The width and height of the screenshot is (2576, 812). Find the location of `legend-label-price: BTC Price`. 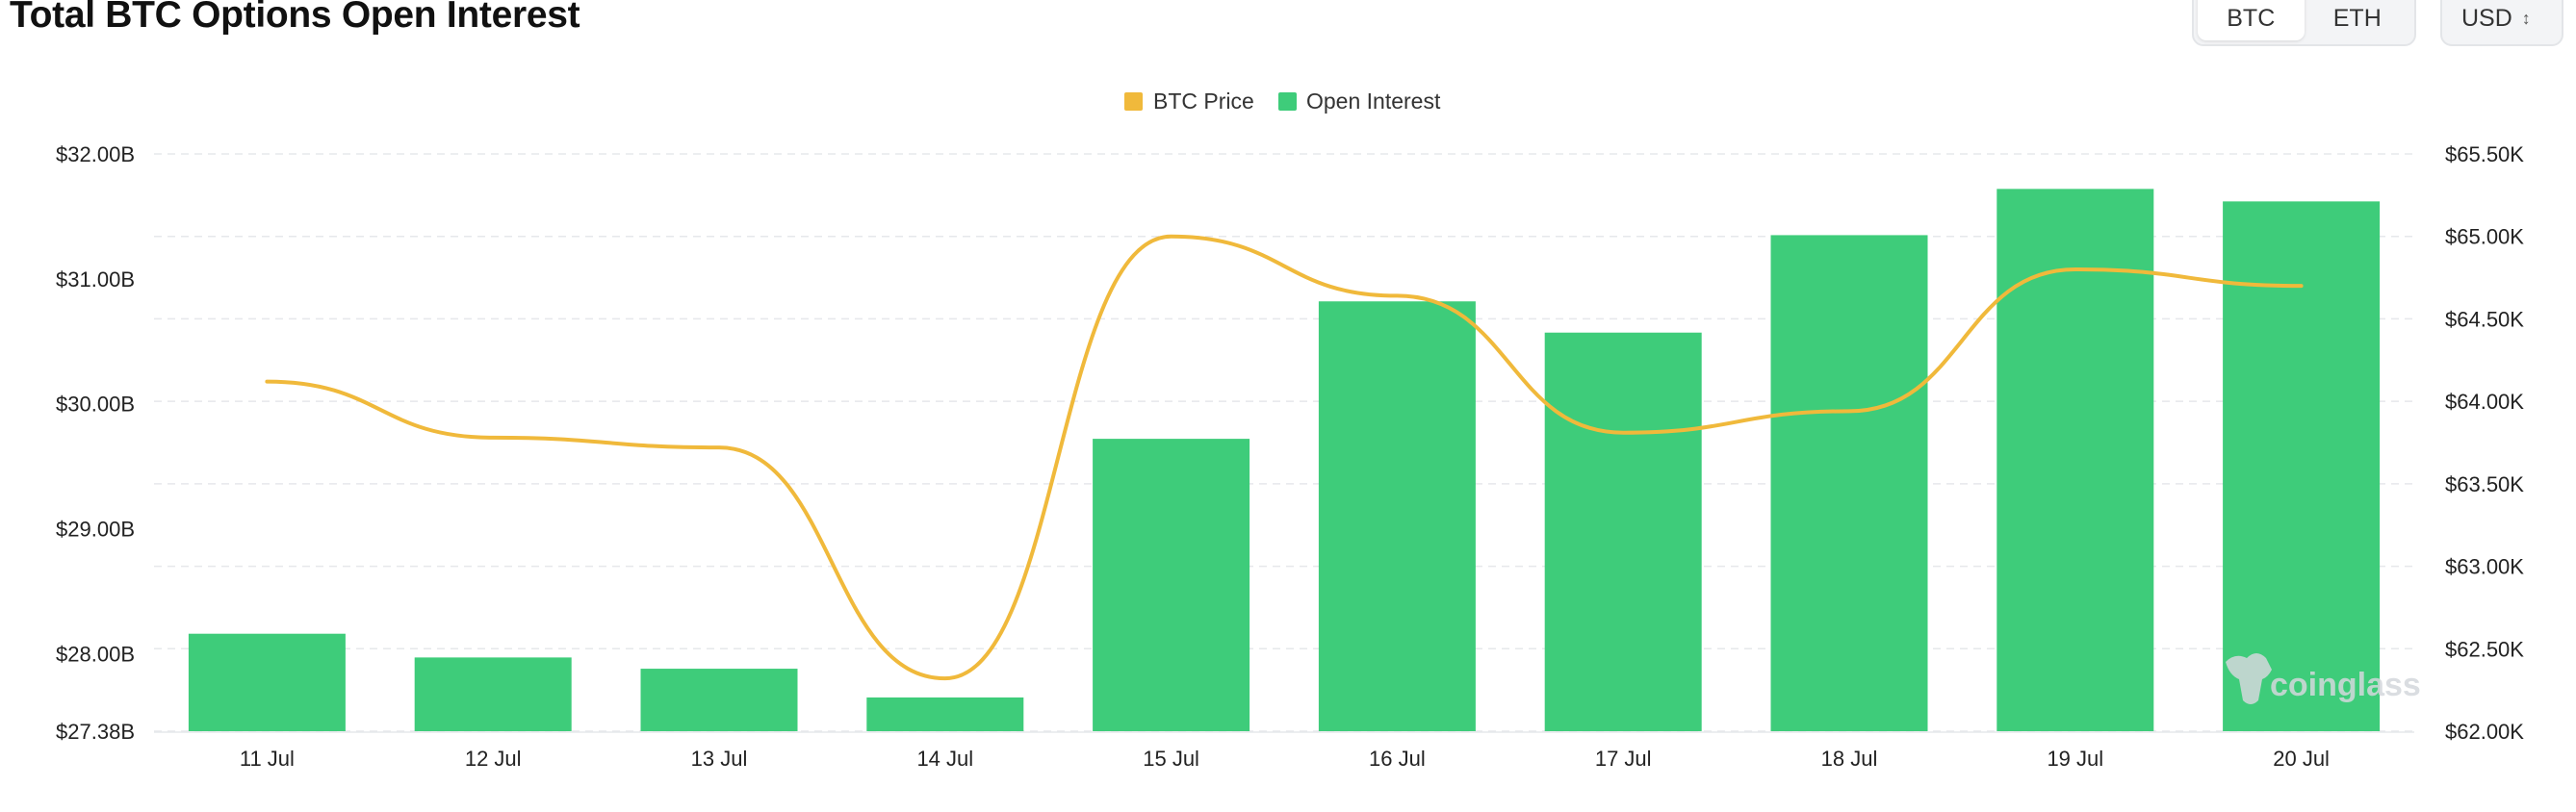

legend-label-price: BTC Price is located at coordinates (1204, 101).